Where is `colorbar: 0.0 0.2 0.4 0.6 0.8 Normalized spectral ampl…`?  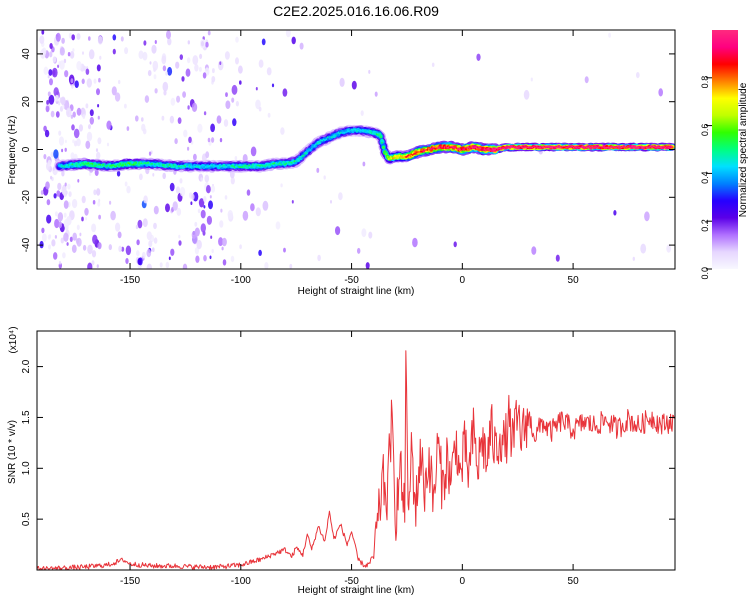 colorbar: 0.0 0.2 0.4 0.6 0.8 Normalized spectral ampl… is located at coordinates (724, 155).